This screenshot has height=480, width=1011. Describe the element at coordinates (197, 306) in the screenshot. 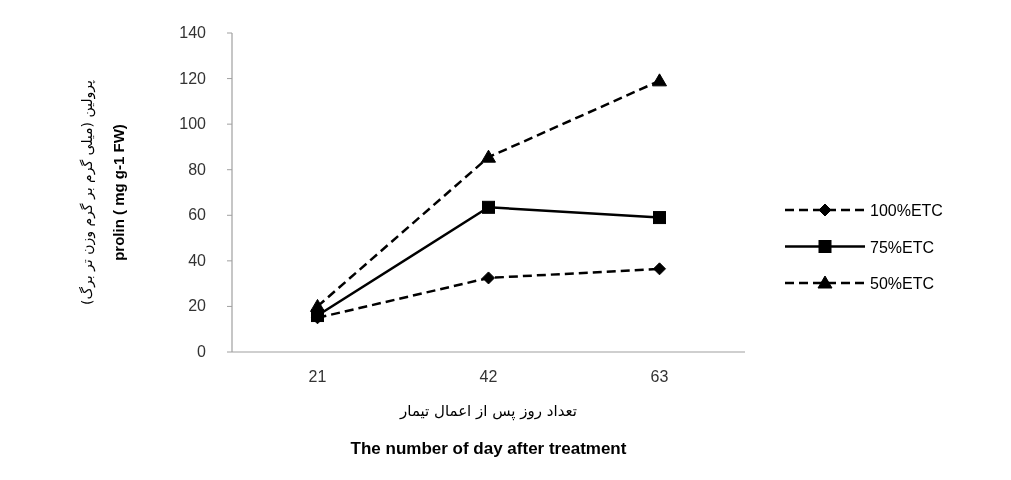

I see `y-tick-label: 20` at that location.